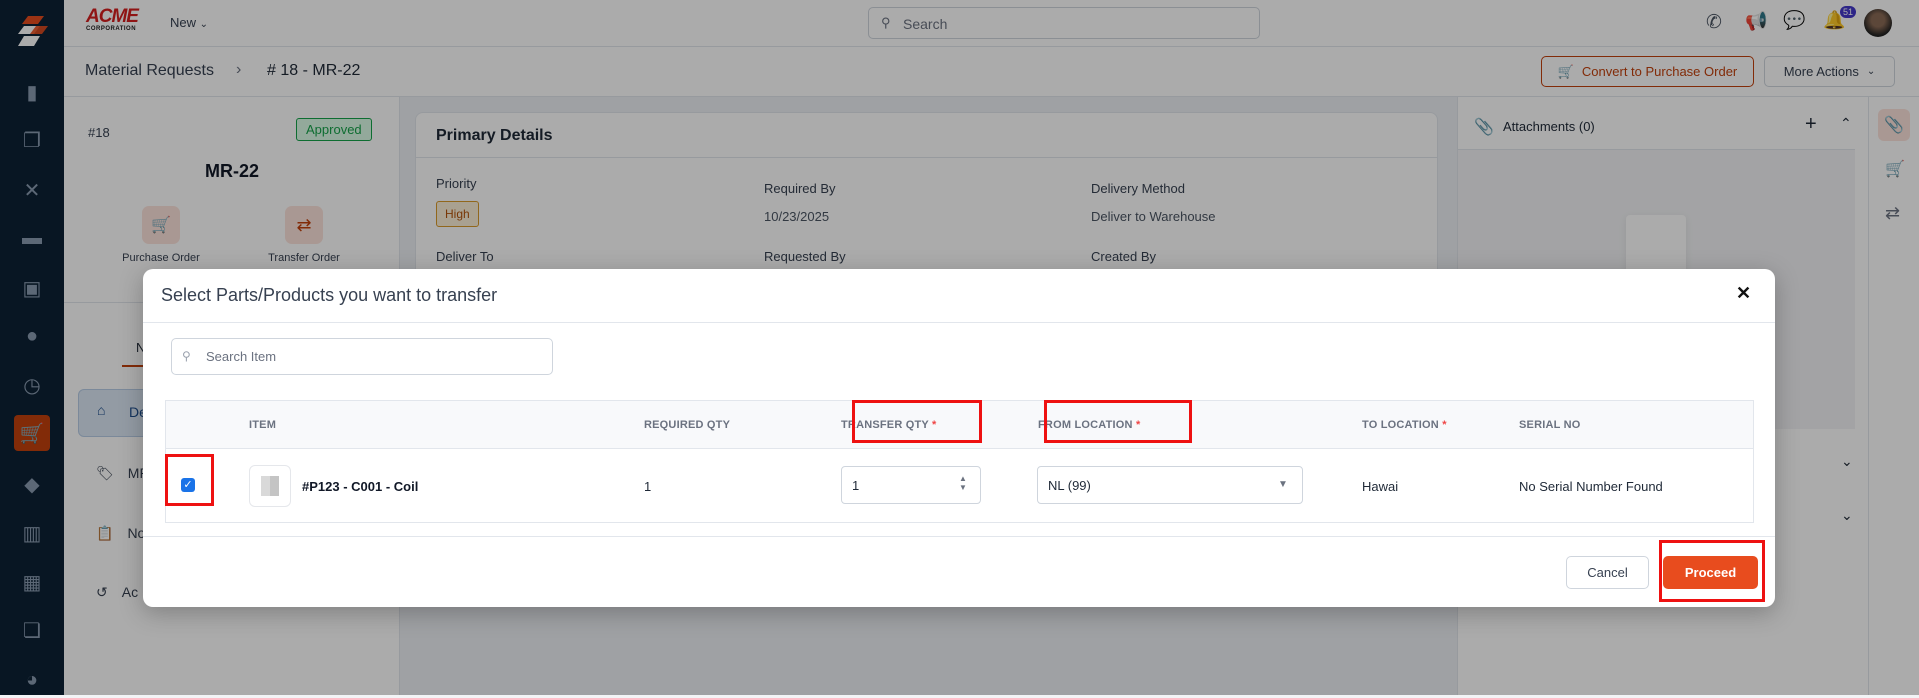 This screenshot has width=1919, height=698. I want to click on from-location-value: NL (99), so click(1069, 485).